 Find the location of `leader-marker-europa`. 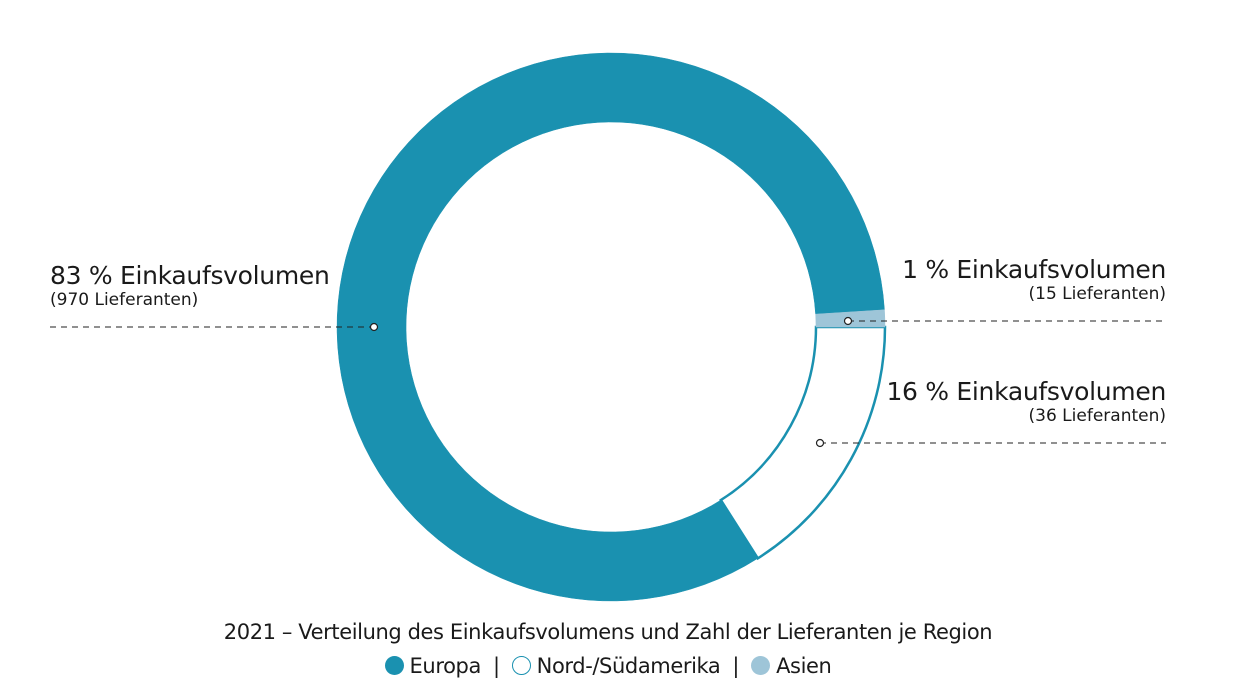

leader-marker-europa is located at coordinates (374, 327).